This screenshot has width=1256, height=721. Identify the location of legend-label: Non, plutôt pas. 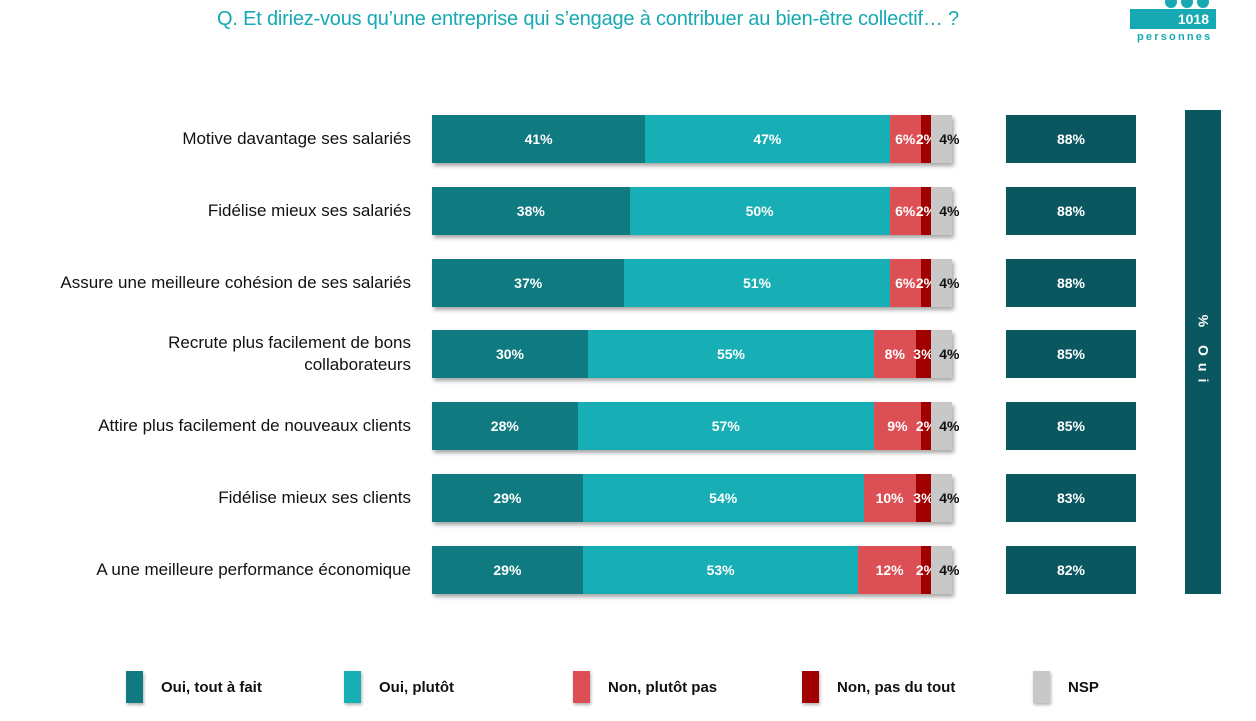
(663, 687).